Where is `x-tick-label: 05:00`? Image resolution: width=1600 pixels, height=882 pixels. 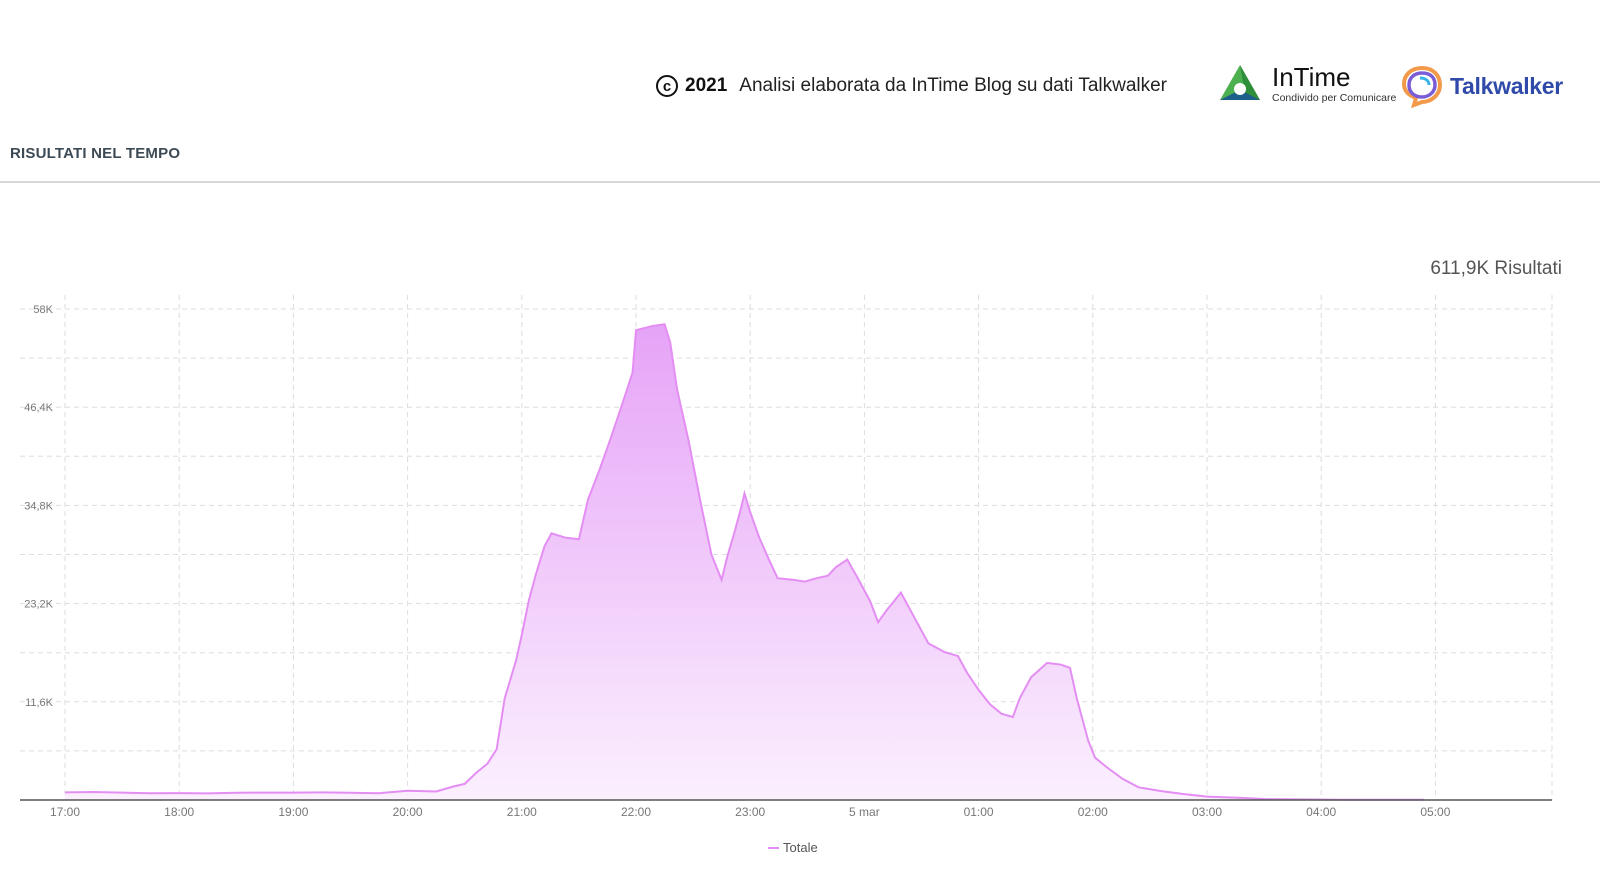 x-tick-label: 05:00 is located at coordinates (1435, 812).